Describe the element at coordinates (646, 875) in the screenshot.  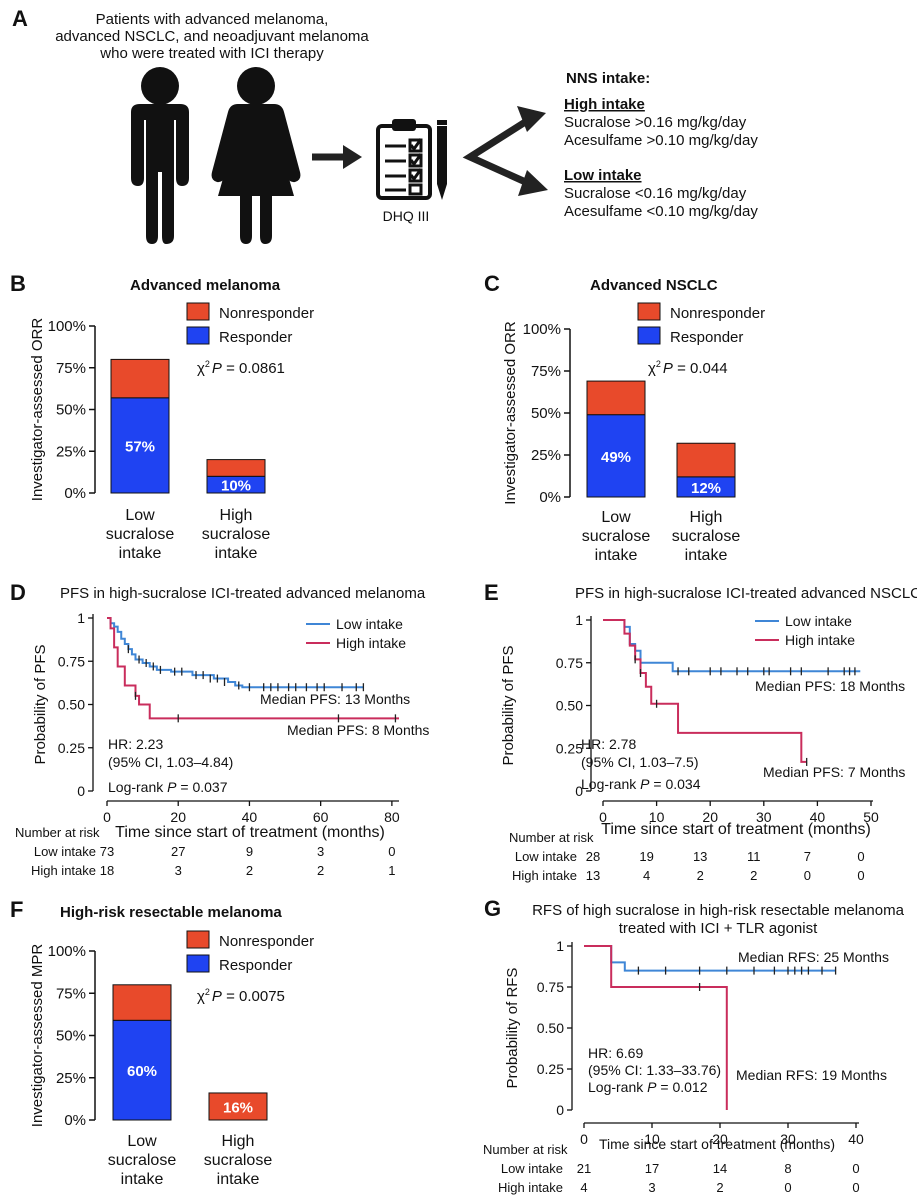
I see `risk-value: 4` at that location.